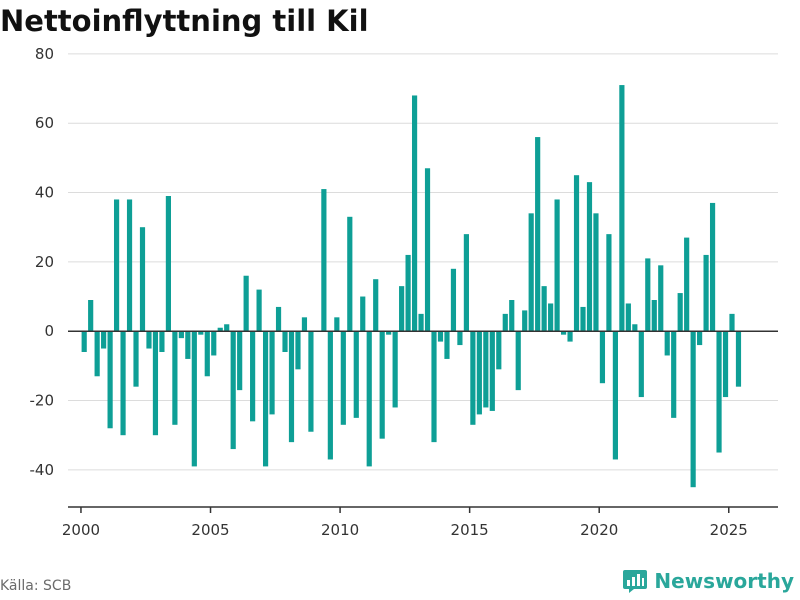 This screenshot has height=600, width=800. I want to click on x-tick-label: 2010, so click(340, 530).